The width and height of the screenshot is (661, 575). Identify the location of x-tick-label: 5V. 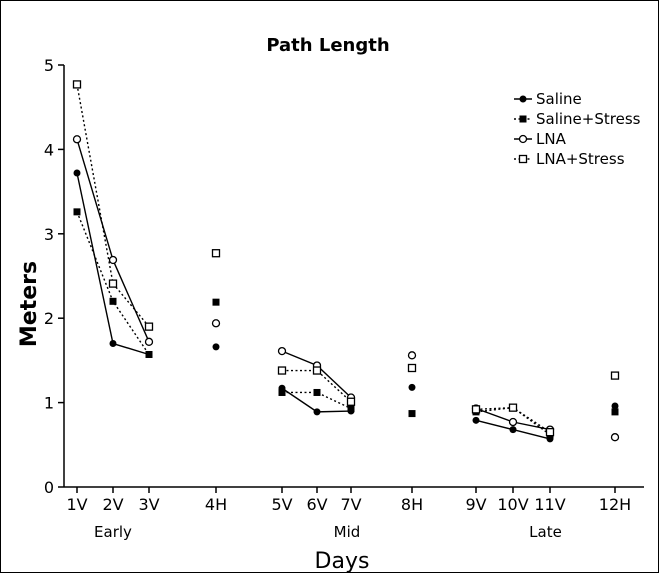
(281, 504).